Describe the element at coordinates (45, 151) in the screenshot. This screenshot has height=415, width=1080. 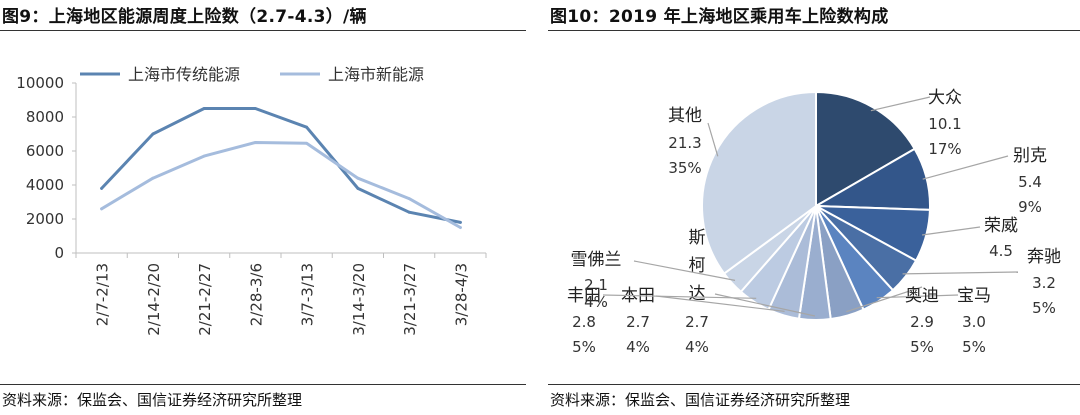
I see `y-tick-label: 6000` at that location.